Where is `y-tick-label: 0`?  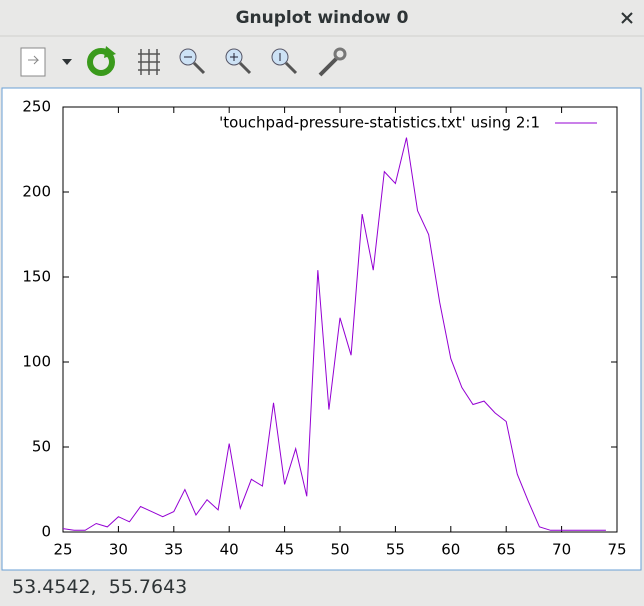 y-tick-label: 0 is located at coordinates (46, 532).